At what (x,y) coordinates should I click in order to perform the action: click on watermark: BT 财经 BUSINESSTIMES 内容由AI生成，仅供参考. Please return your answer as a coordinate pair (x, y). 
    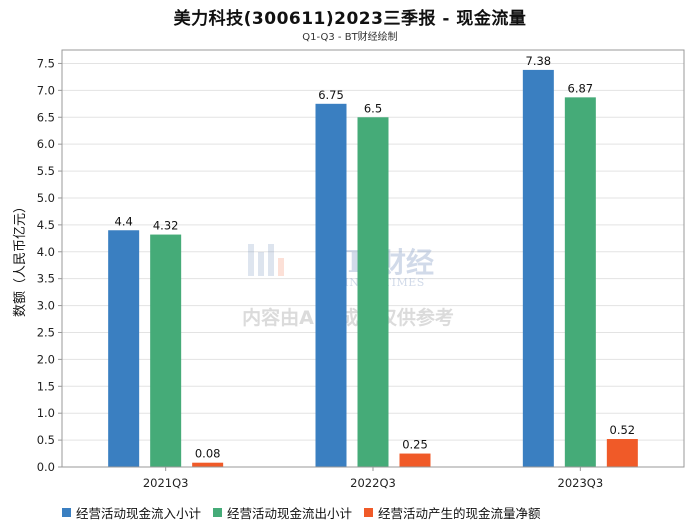
    Looking at the image, I should click on (348, 286).